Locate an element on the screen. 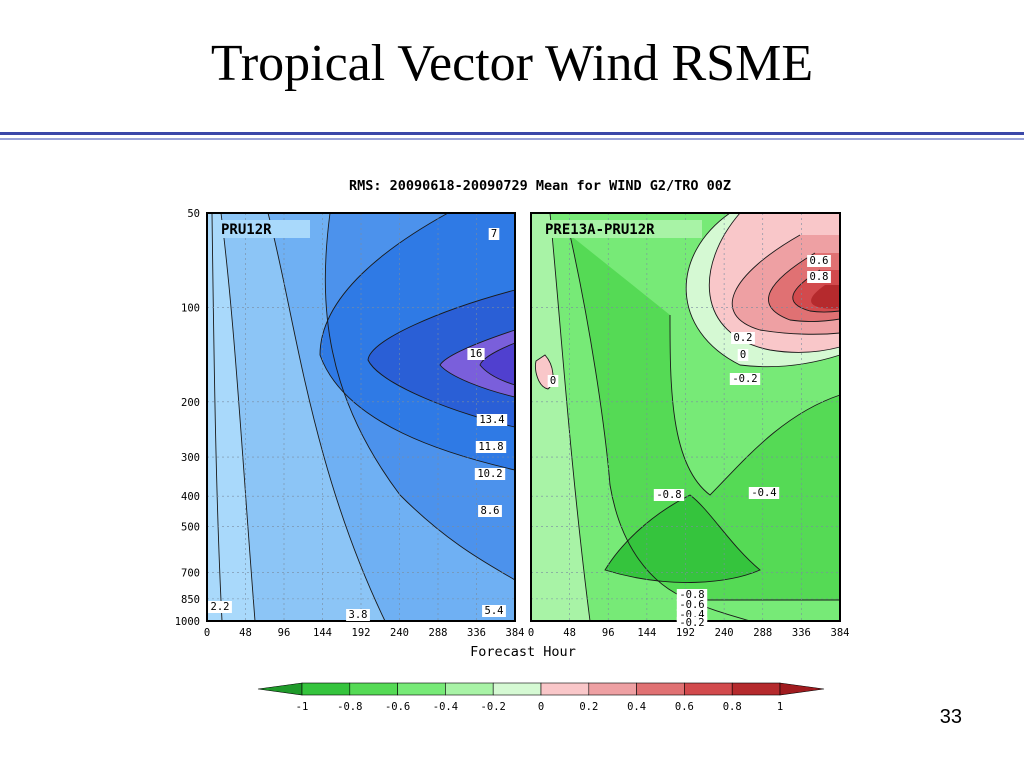 The image size is (1024, 768). x-tick-label: 240 is located at coordinates (724, 633).